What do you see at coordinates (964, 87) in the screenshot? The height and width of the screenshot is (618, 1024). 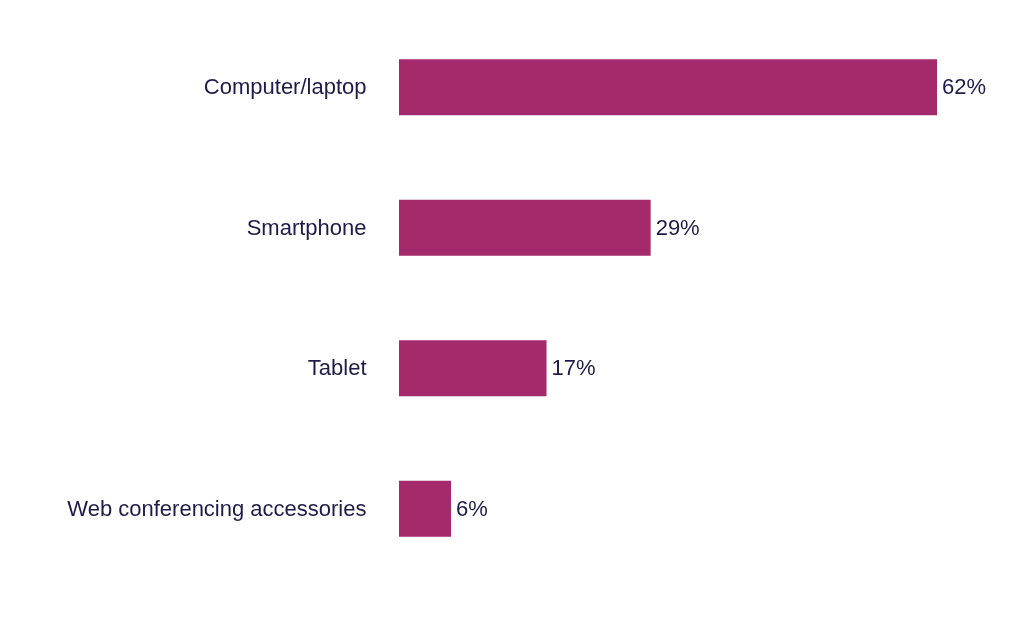 I see `data-label: 62%` at bounding box center [964, 87].